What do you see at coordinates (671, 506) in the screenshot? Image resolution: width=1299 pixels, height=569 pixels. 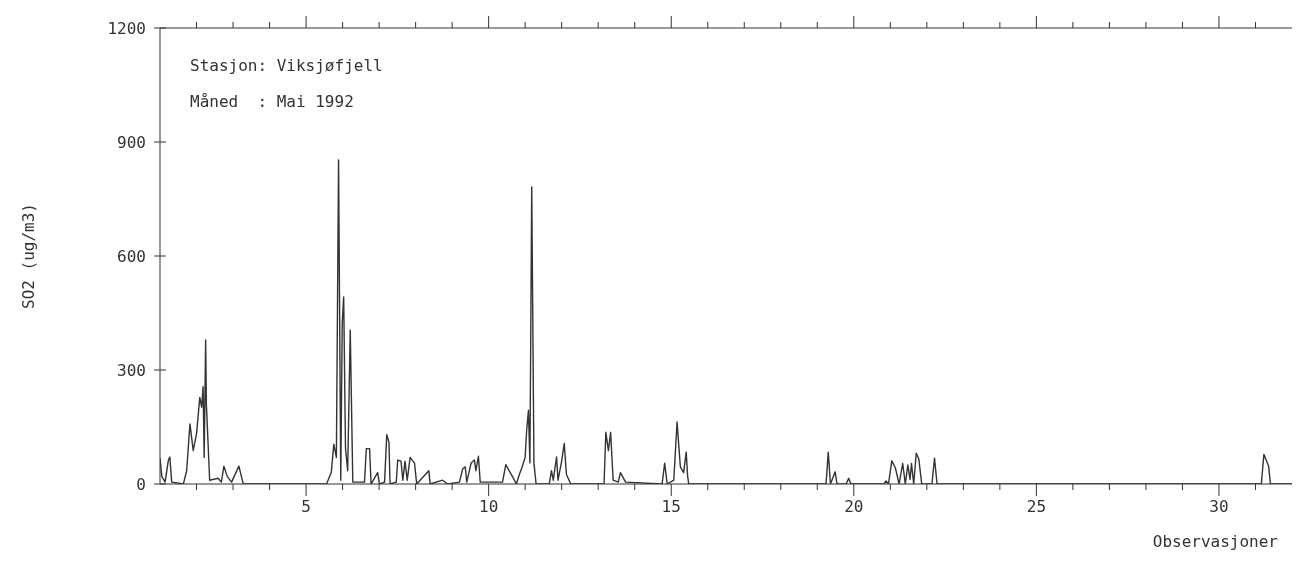 I see `x-tick-label: 15` at bounding box center [671, 506].